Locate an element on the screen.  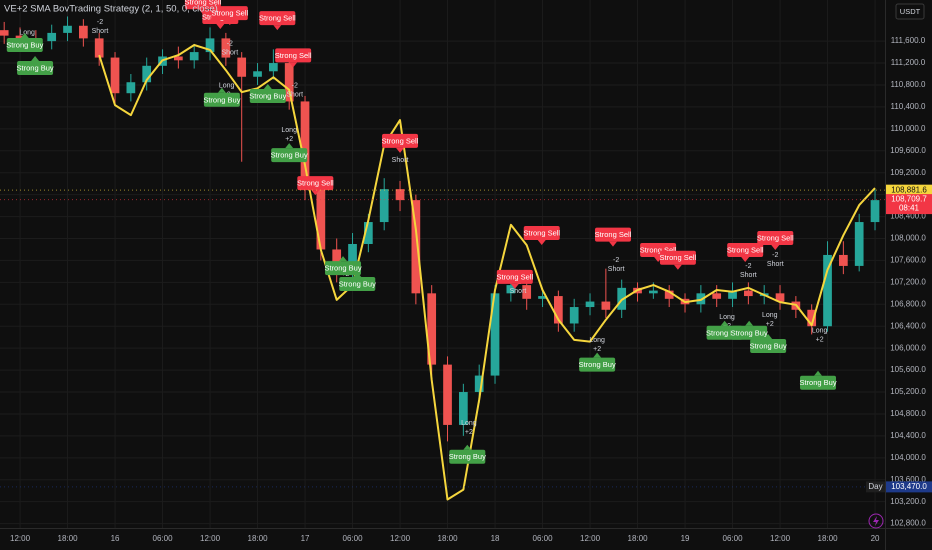
y-tick-label: 103,200.0 is located at coordinates (908, 501).